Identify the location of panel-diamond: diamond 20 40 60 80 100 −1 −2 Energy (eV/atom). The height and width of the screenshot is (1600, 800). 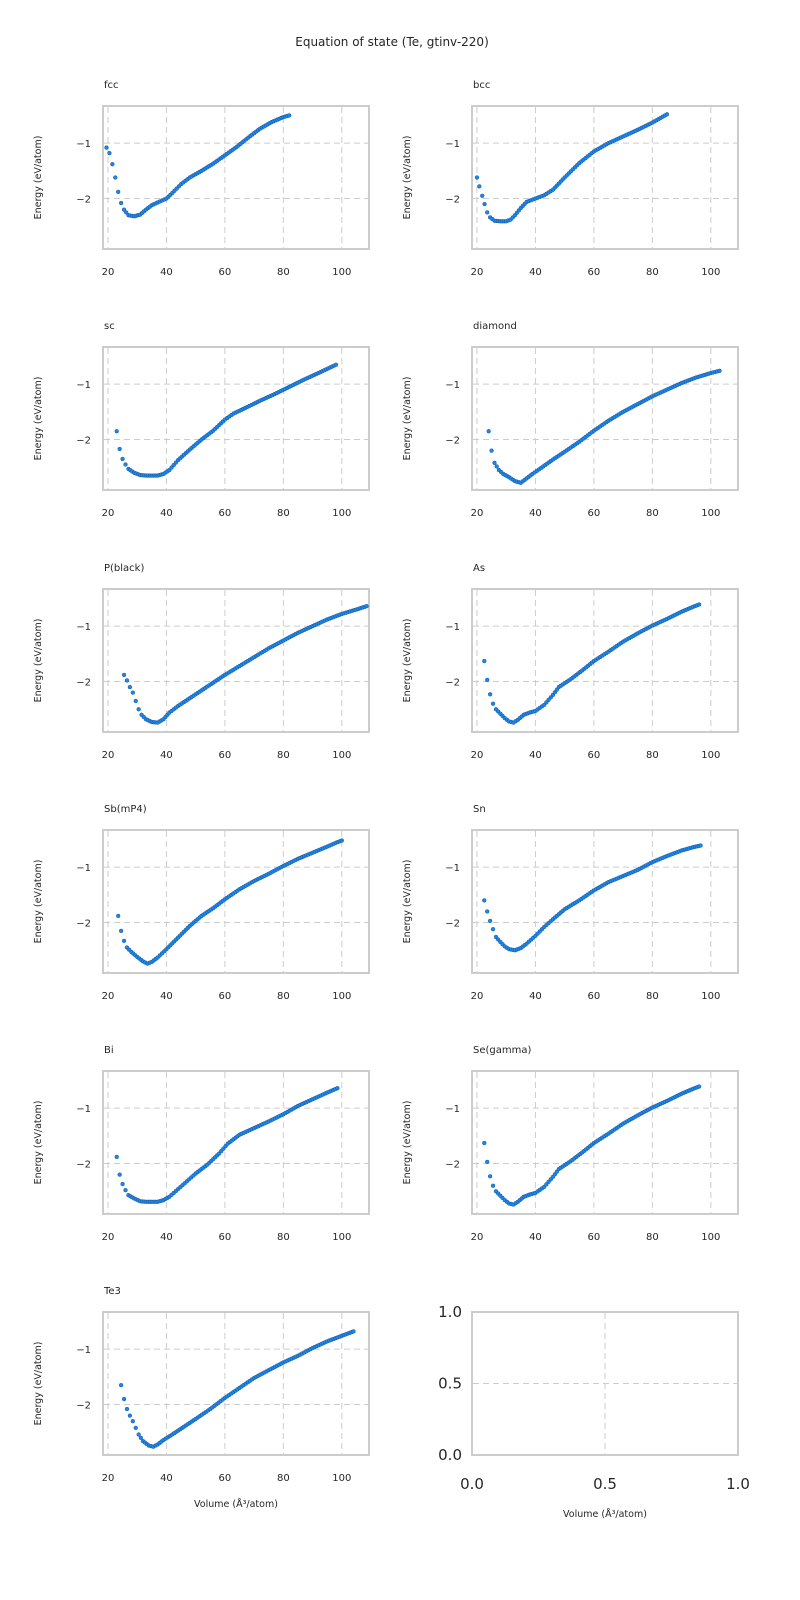
(570, 420).